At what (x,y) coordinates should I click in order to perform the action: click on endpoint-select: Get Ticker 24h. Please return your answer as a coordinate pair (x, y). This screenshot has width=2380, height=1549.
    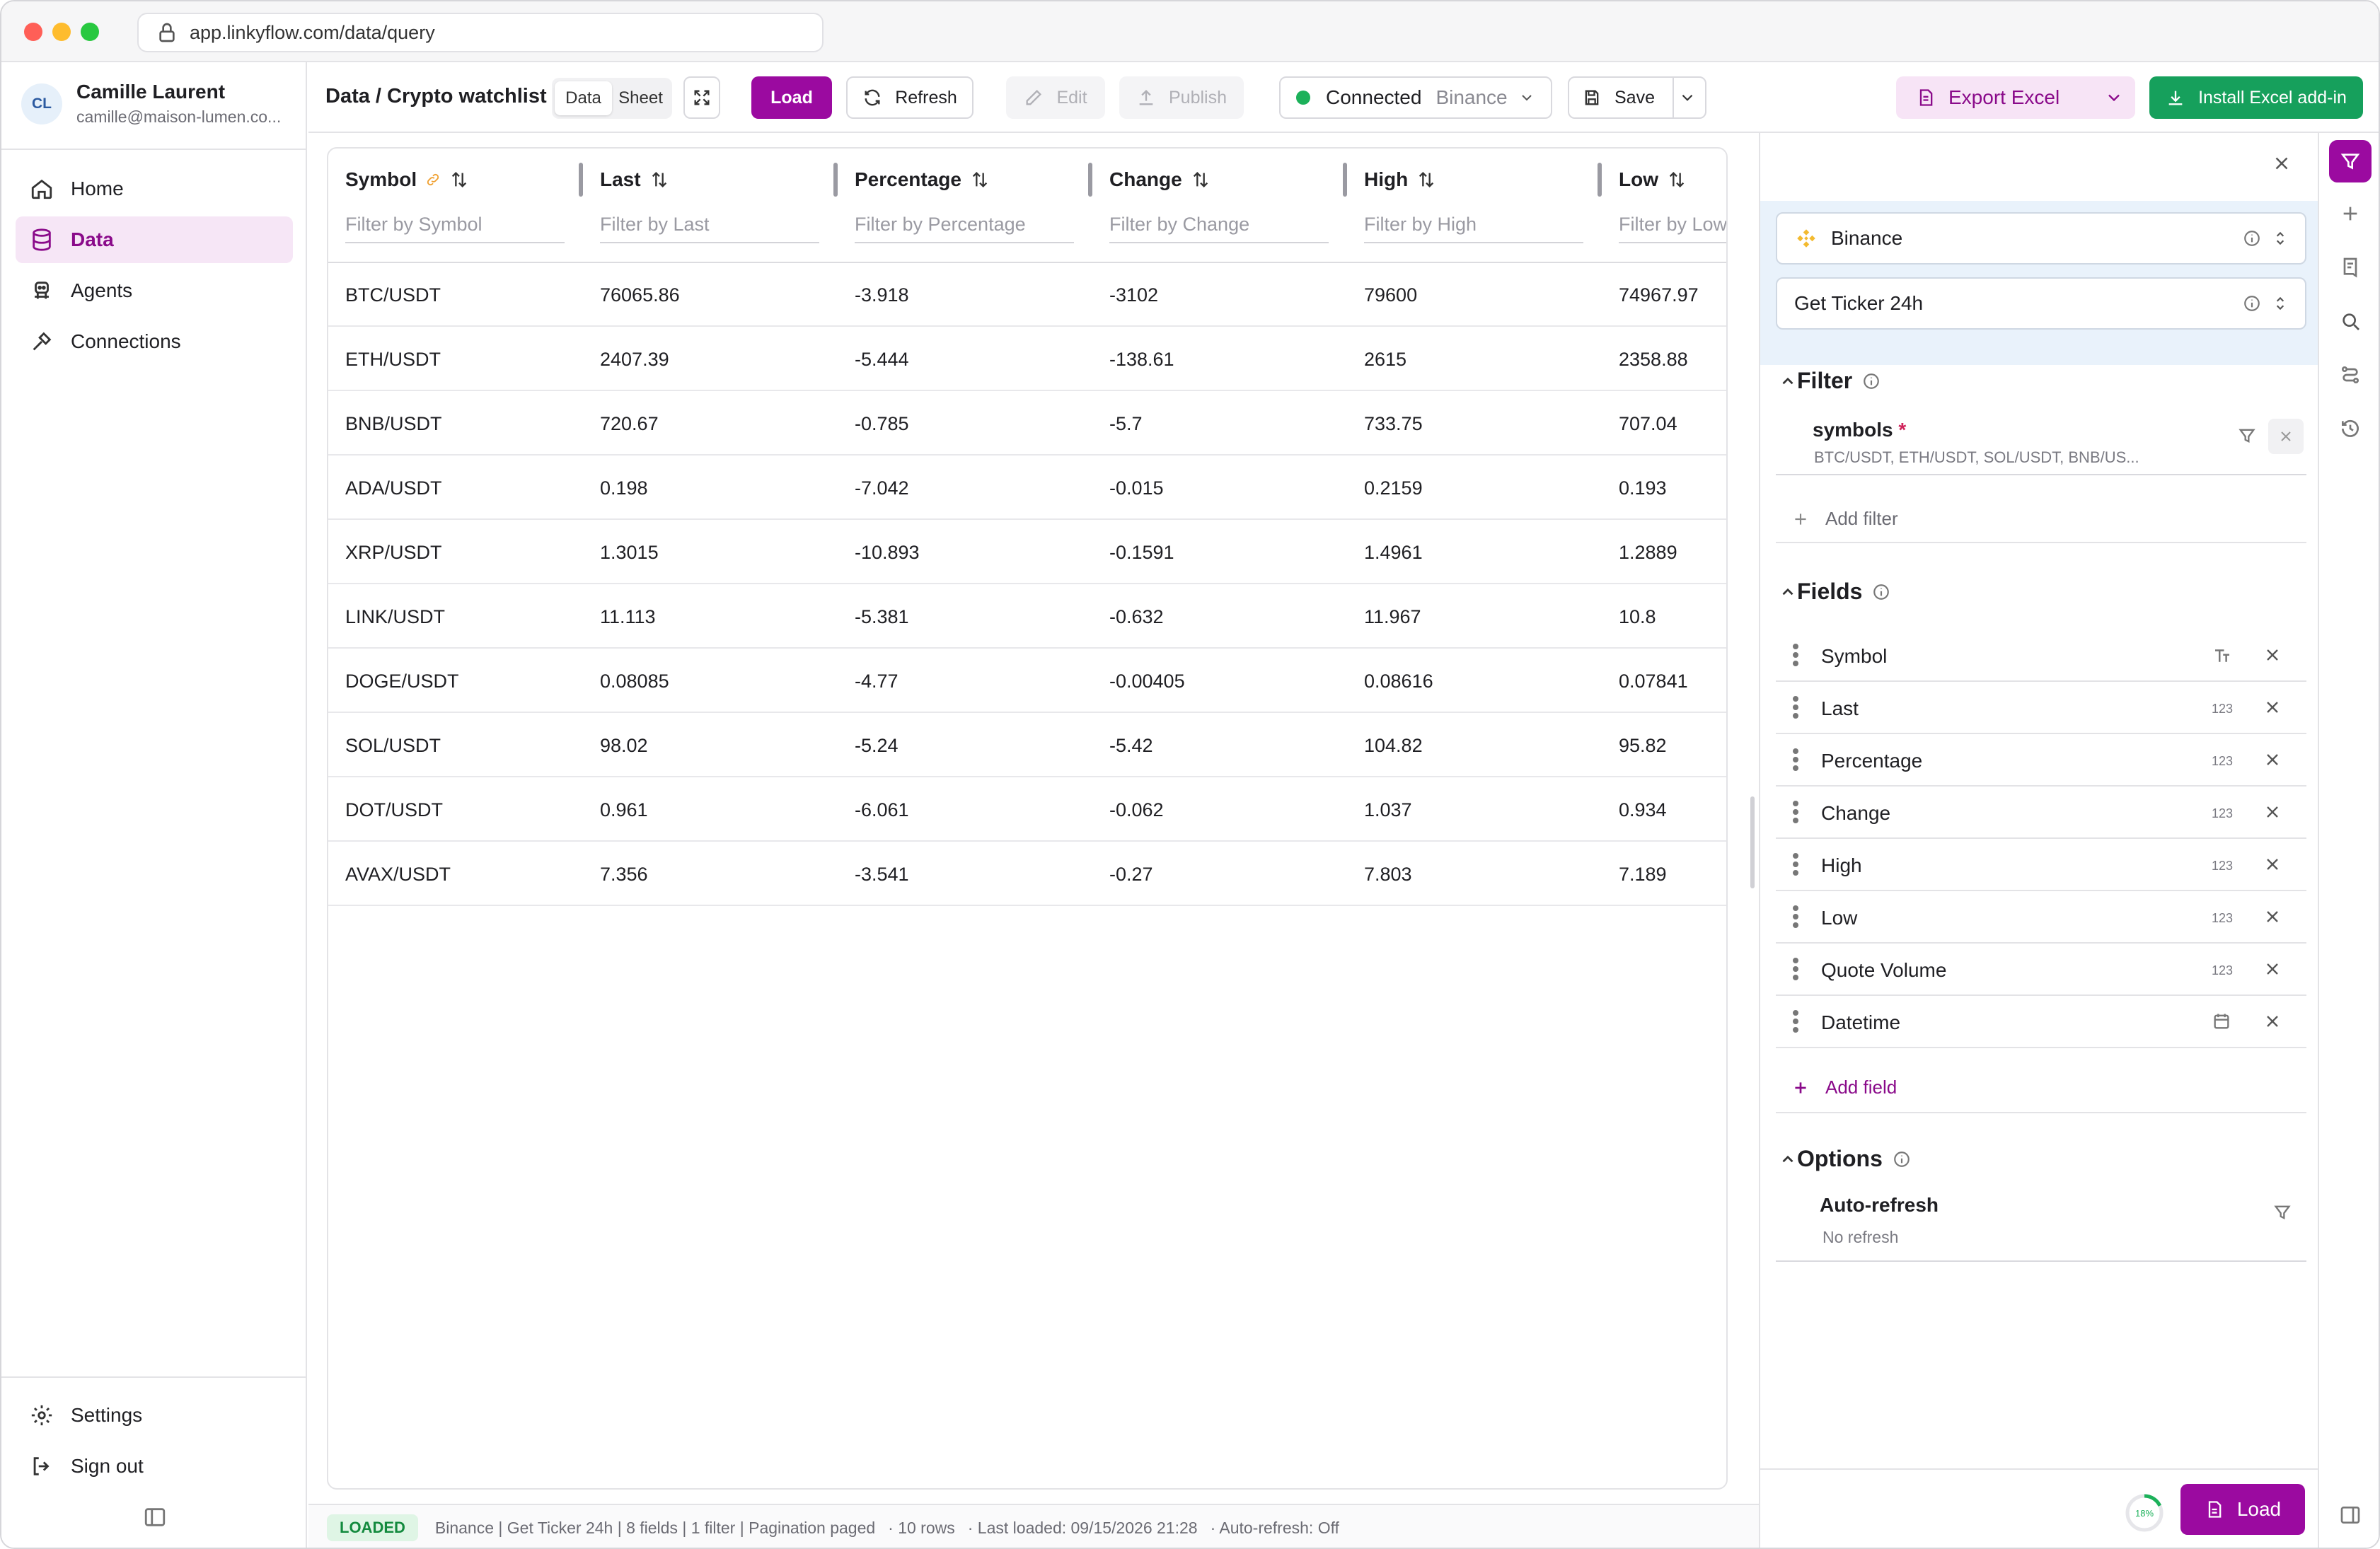
    Looking at the image, I should click on (2041, 304).